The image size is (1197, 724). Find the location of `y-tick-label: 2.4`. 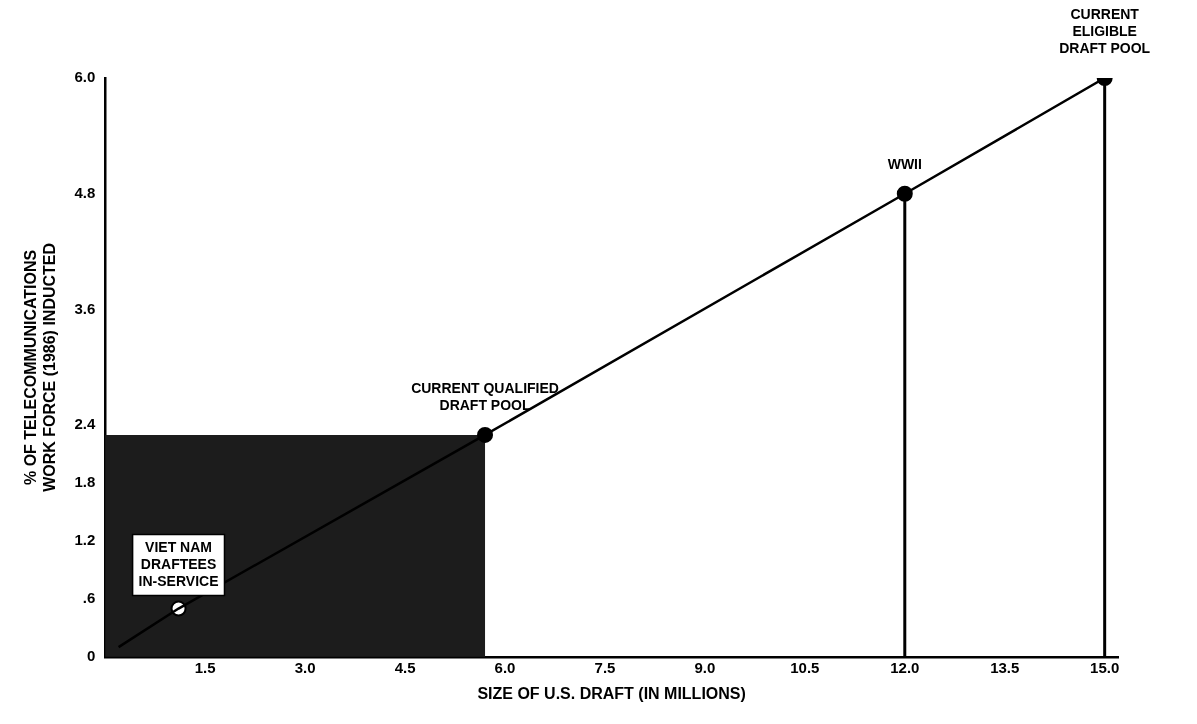

y-tick-label: 2.4 is located at coordinates (85, 424).